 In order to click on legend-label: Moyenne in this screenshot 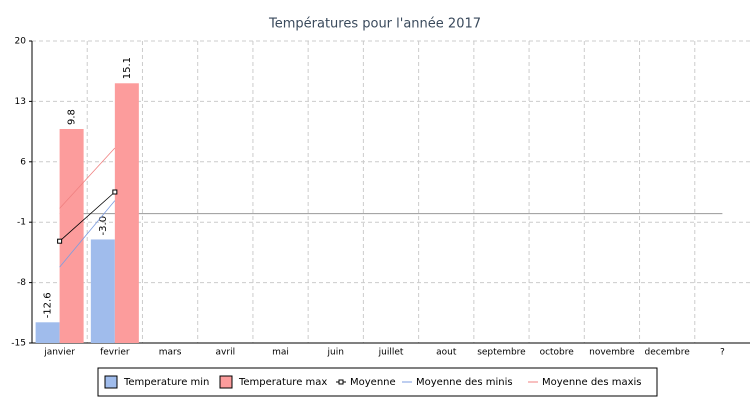, I will do `click(373, 382)`.